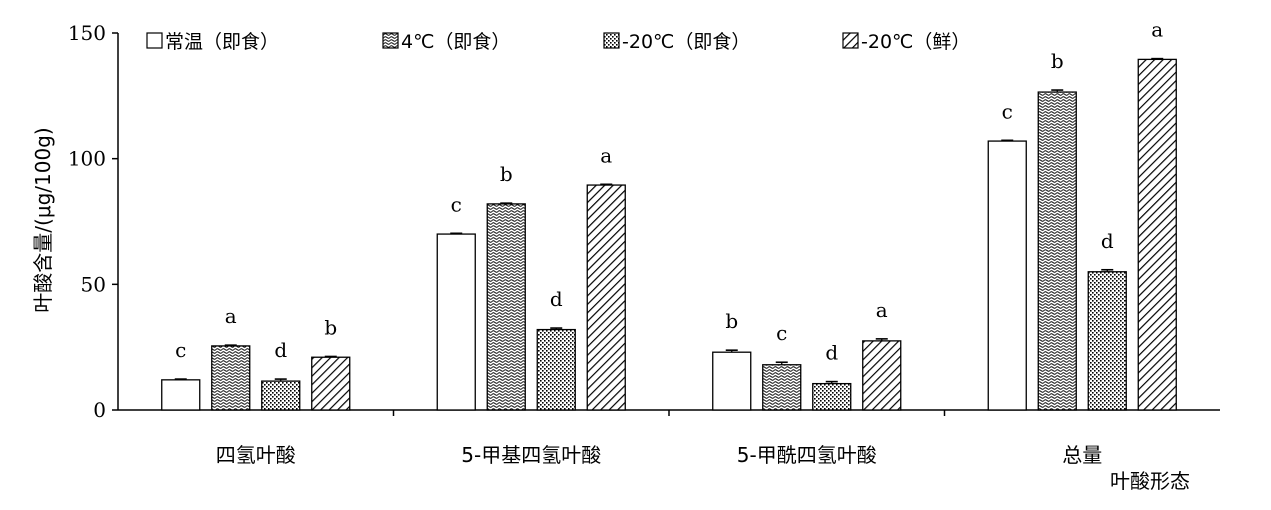  What do you see at coordinates (915, 42) in the screenshot?
I see `legend-label: -20℃（鲜）` at bounding box center [915, 42].